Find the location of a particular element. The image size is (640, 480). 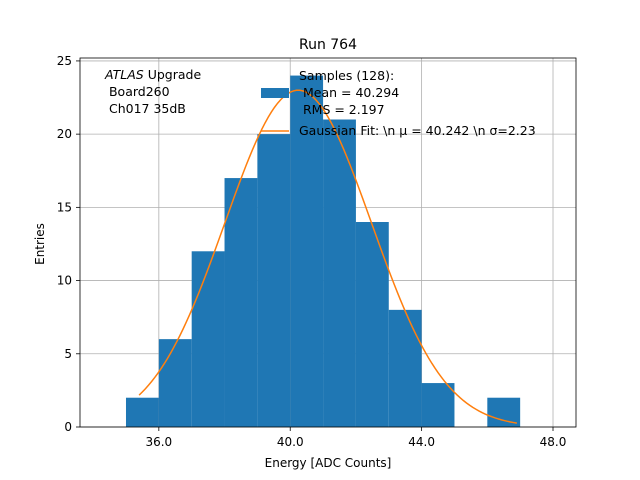

y-axis-label: Entries is located at coordinates (40, 244).